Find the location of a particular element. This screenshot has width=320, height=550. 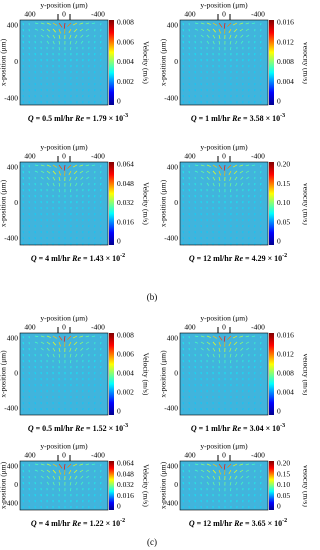

top-axis-label: y-position (μm) is located at coordinates (224, 318).